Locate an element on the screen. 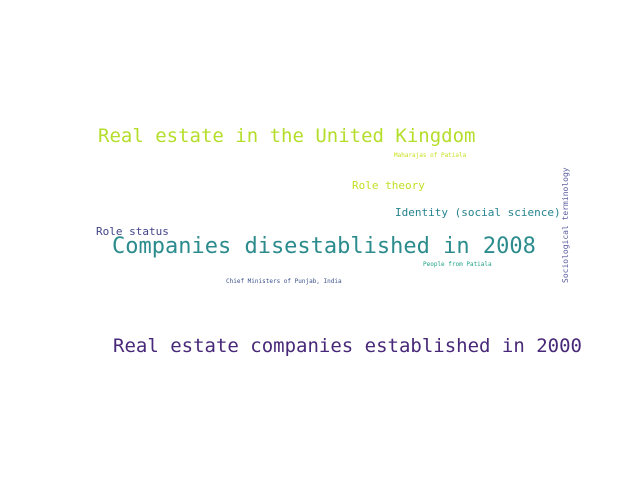 The image size is (640, 480). word-role-status: Role status is located at coordinates (132, 231).